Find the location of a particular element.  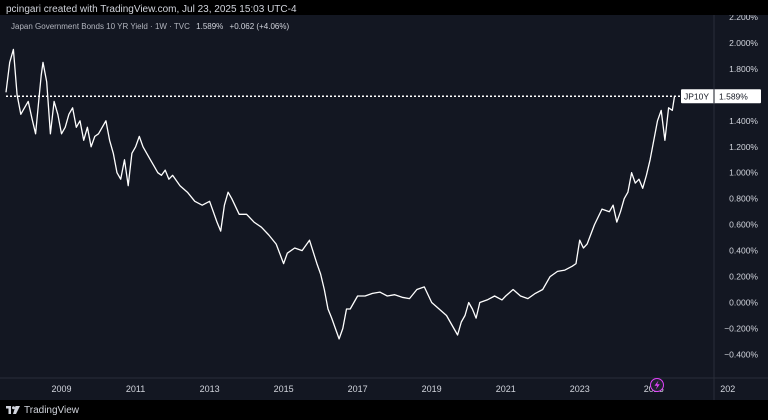

last-price-label-background is located at coordinates (721, 96).